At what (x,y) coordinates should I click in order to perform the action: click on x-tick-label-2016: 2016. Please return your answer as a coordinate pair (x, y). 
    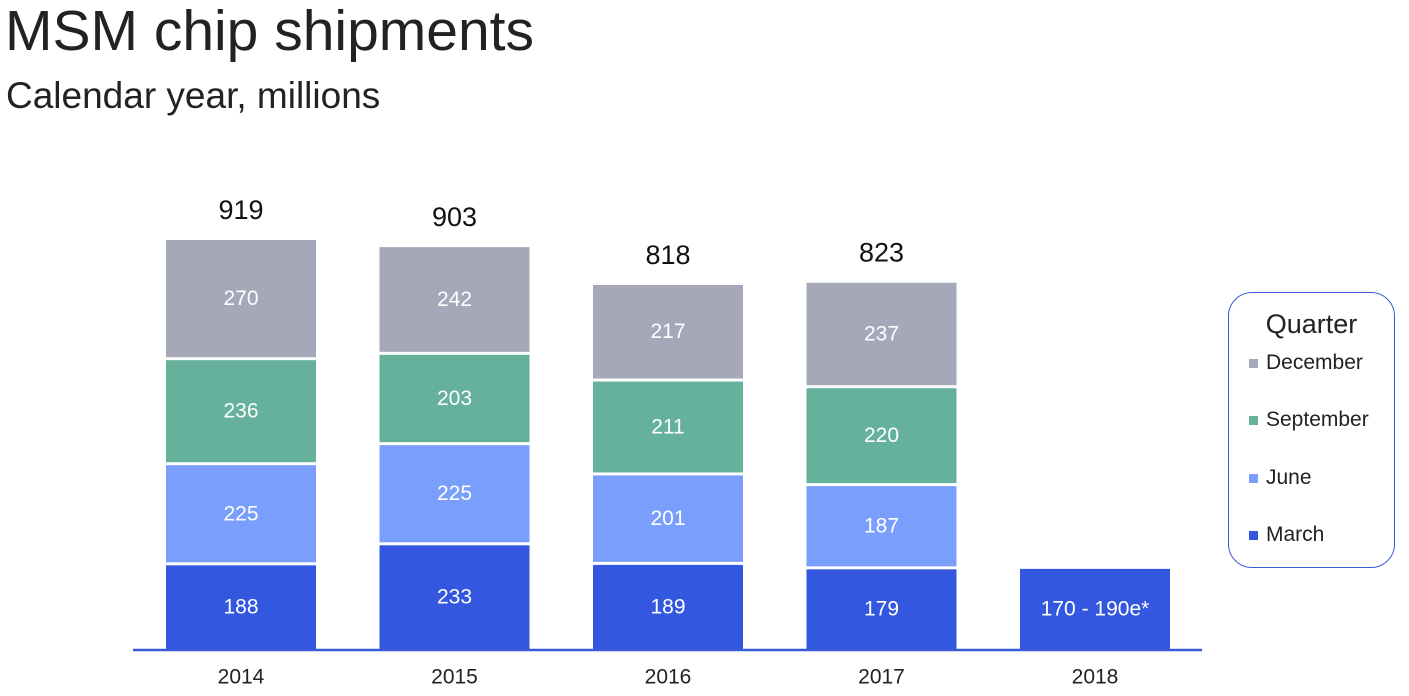
    Looking at the image, I should click on (668, 677).